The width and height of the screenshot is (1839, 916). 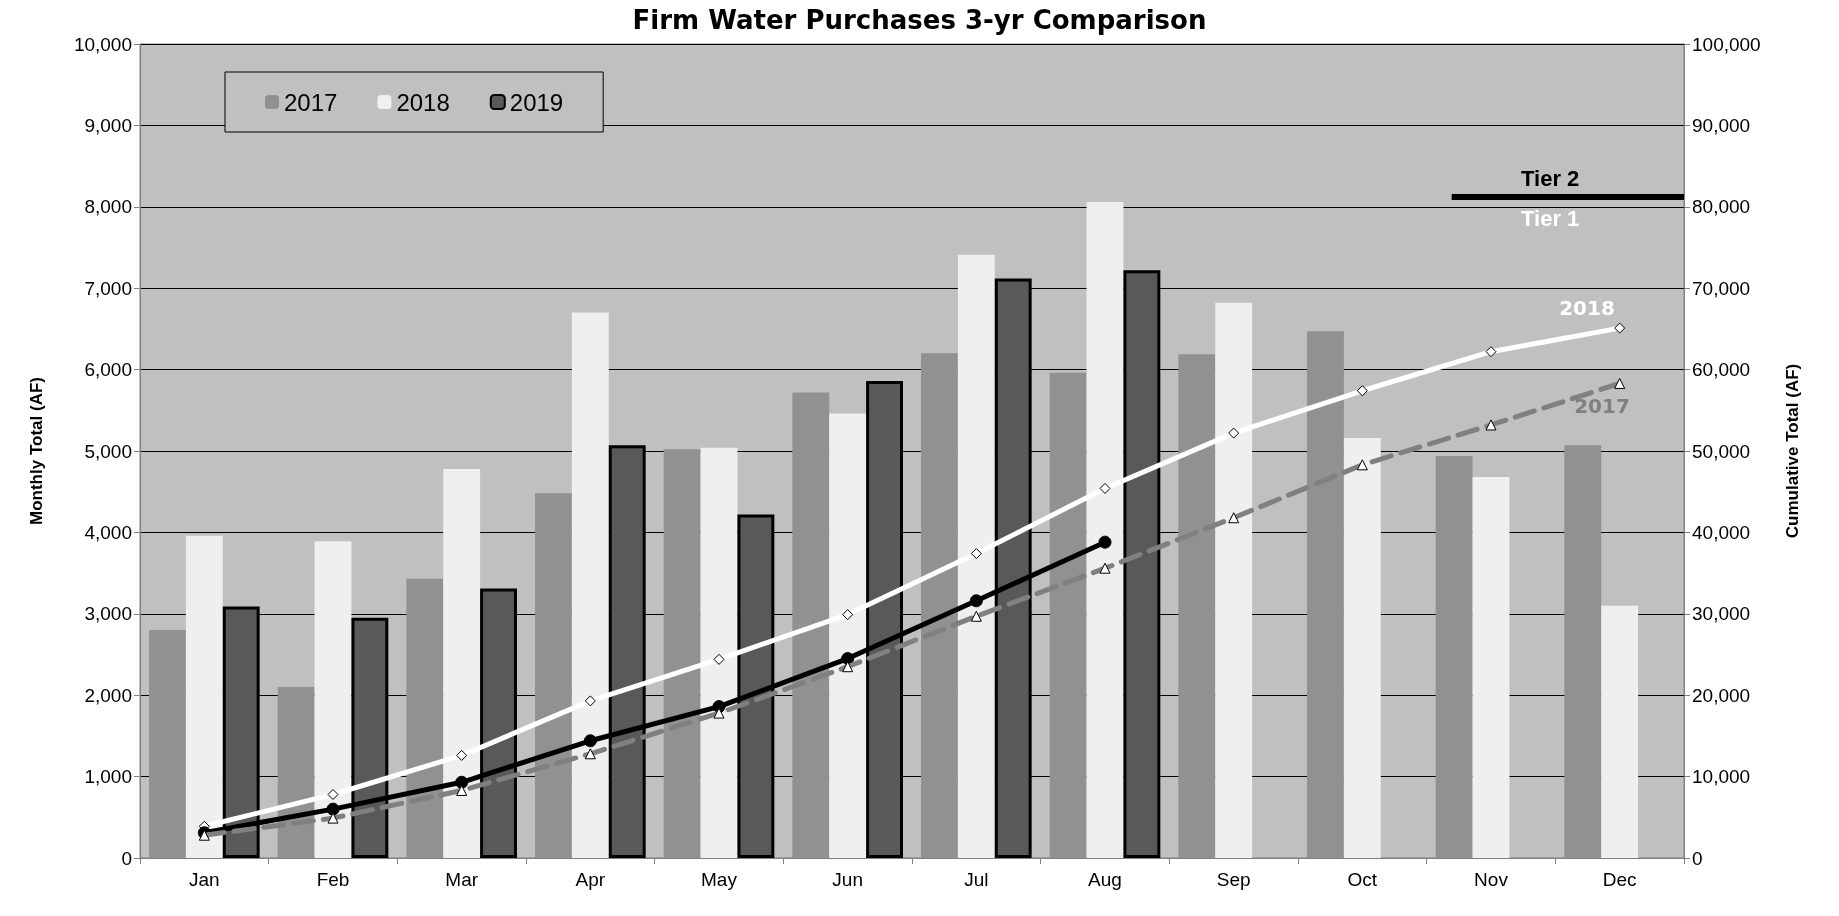 What do you see at coordinates (1726, 44) in the screenshot?
I see `y2-tick-label: 100,000` at bounding box center [1726, 44].